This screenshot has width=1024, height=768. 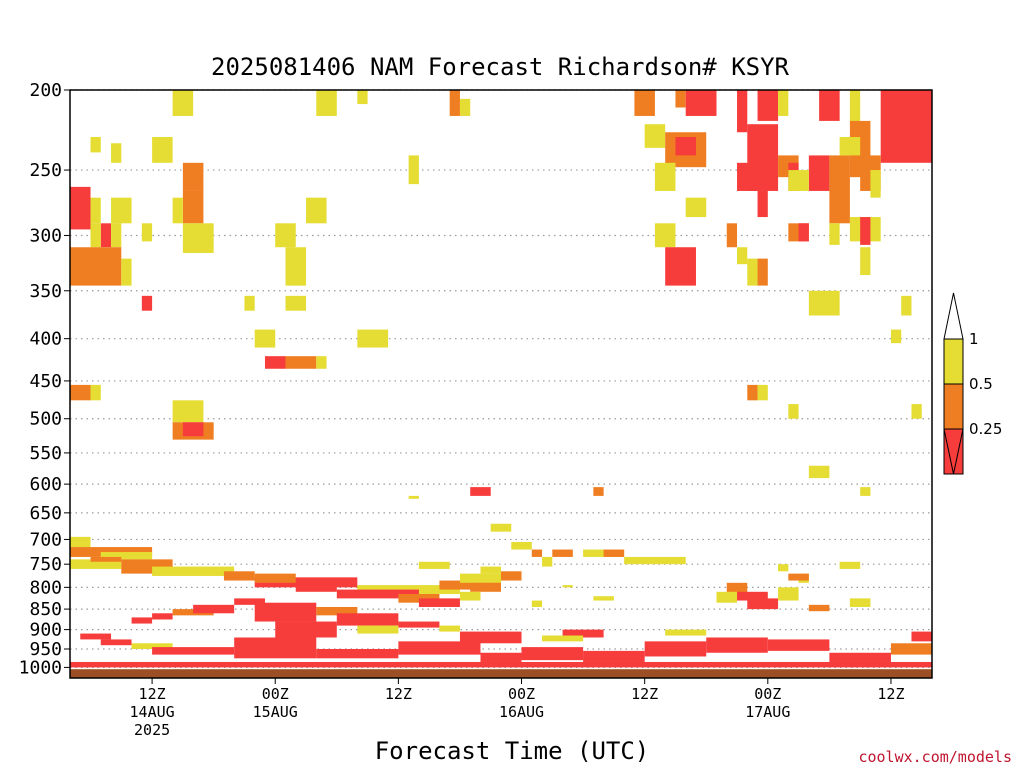 I want to click on x-tick-label: 2025, so click(x=152, y=730).